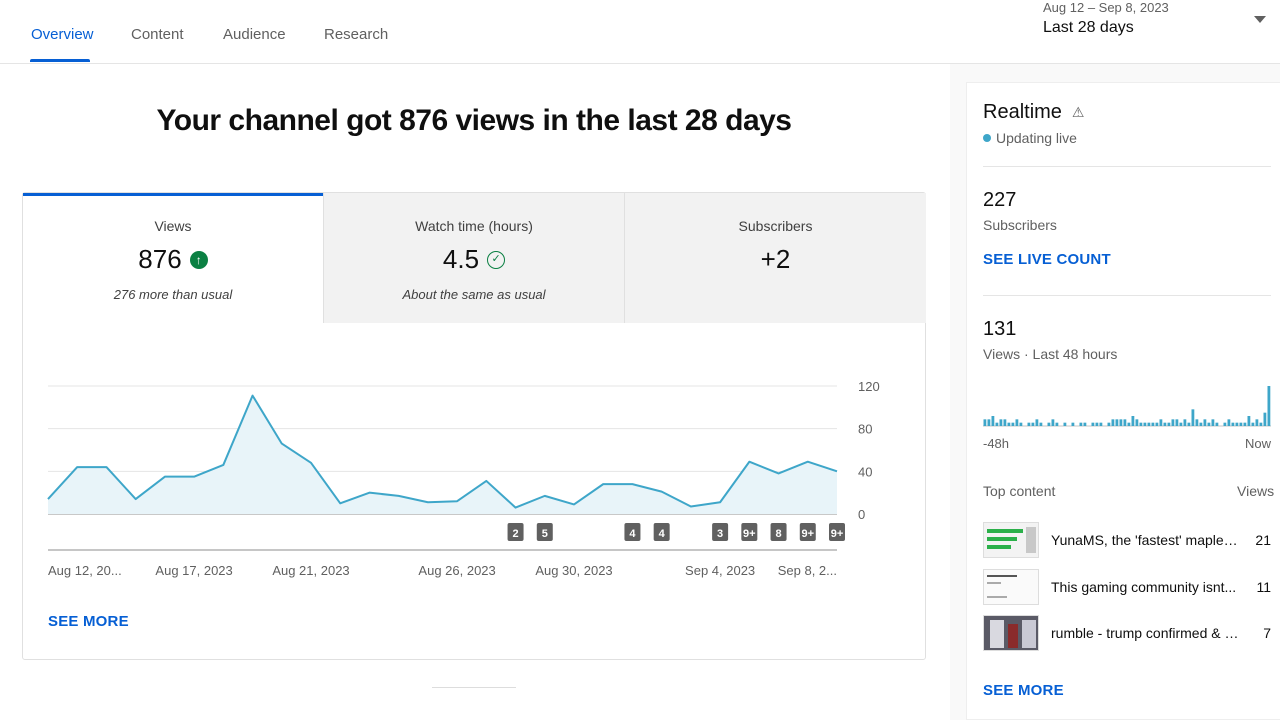 This screenshot has height=720, width=1280. I want to click on x-tick-label: Aug 21, 2023, so click(310, 570).